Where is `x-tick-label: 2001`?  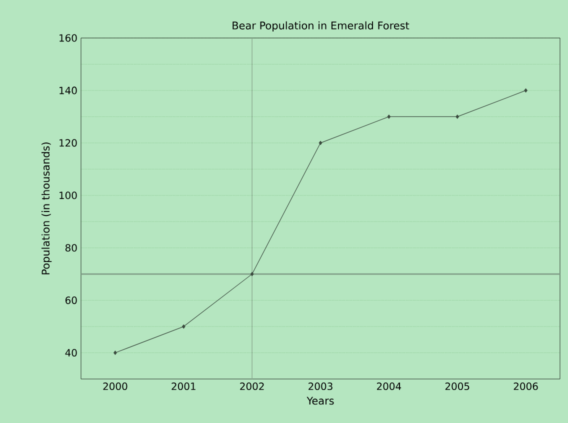
x-tick-label: 2001 is located at coordinates (184, 386).